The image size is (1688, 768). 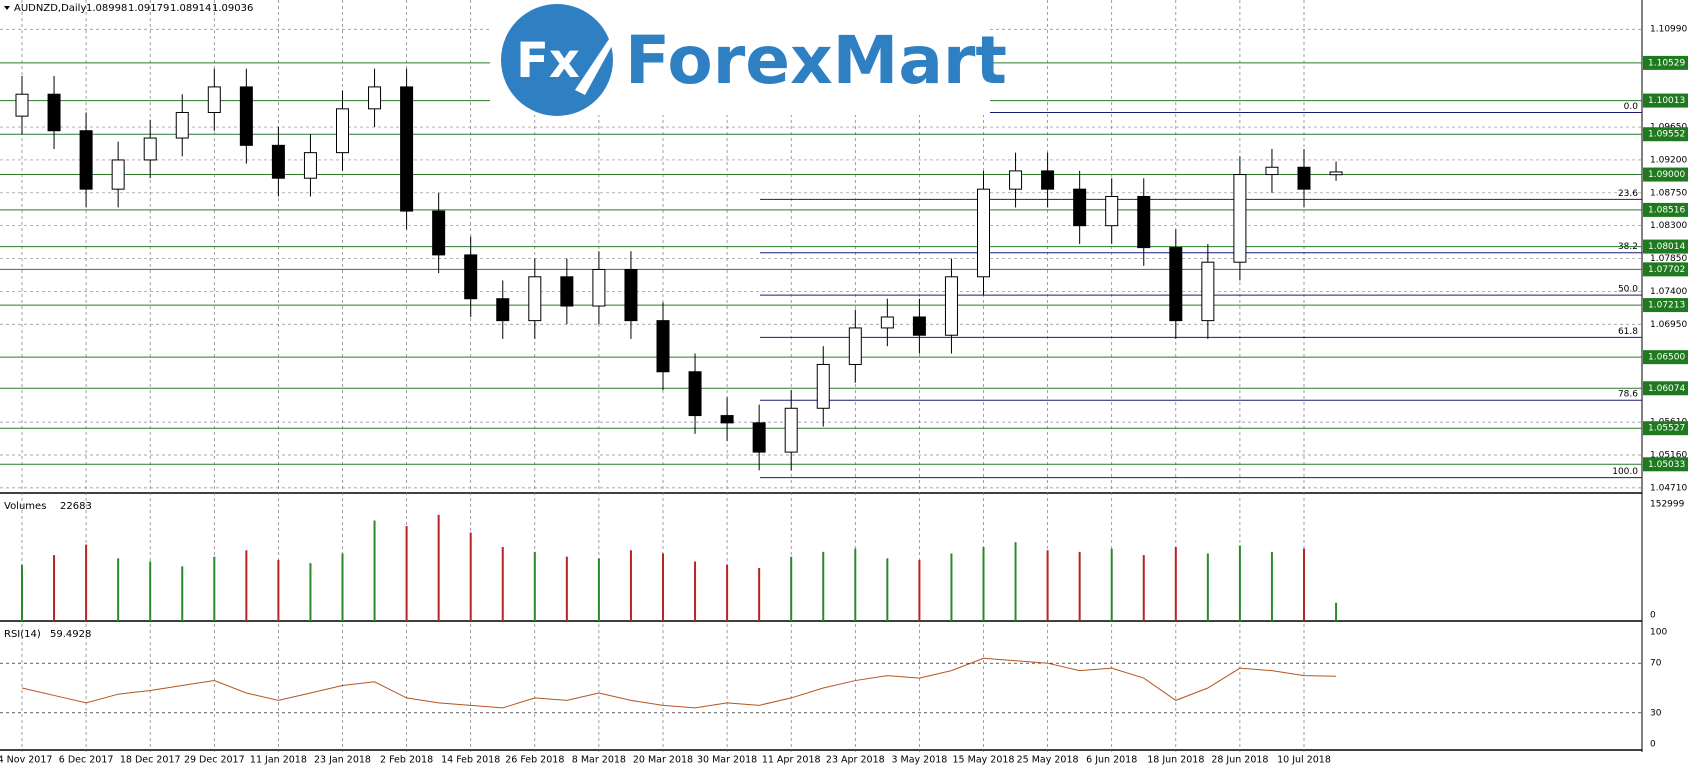 I want to click on level-label: 1.09000, so click(x=1666, y=175).